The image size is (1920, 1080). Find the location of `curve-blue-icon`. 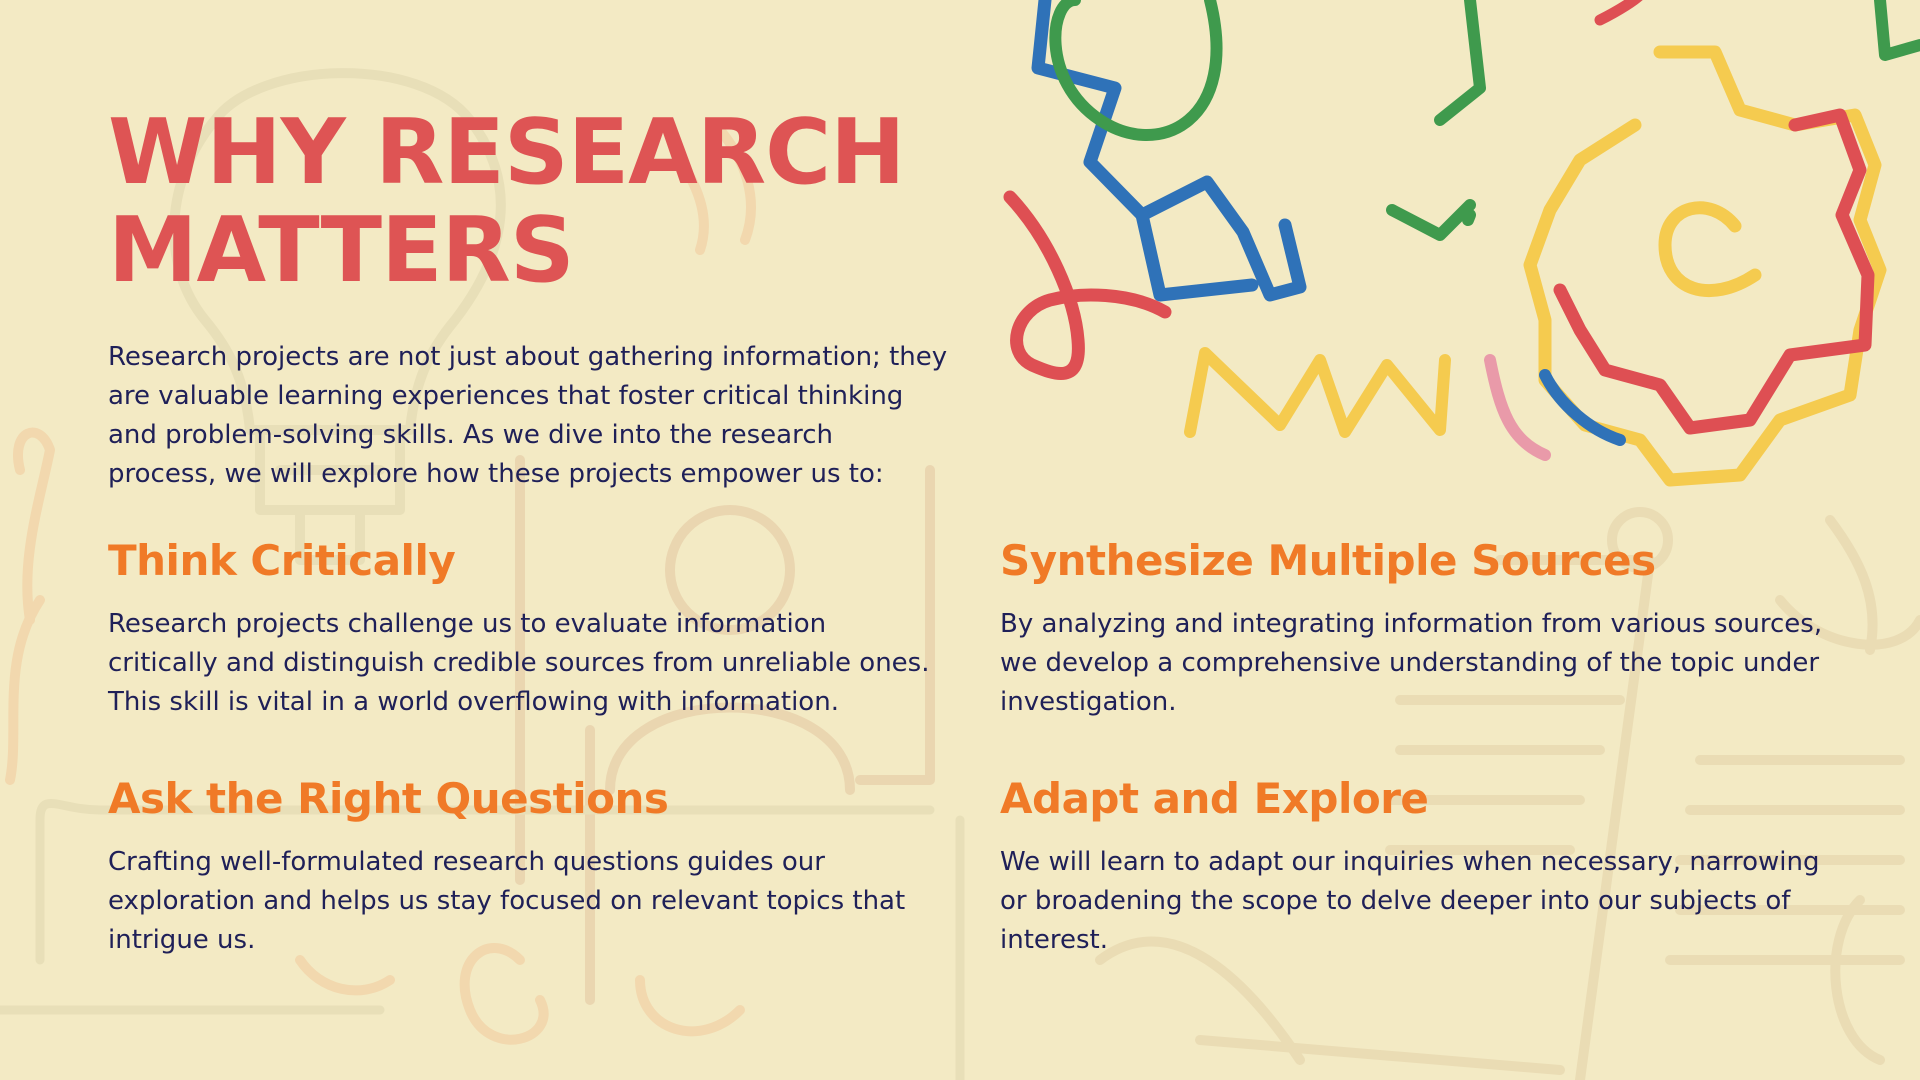

curve-blue-icon is located at coordinates (1582, 407).